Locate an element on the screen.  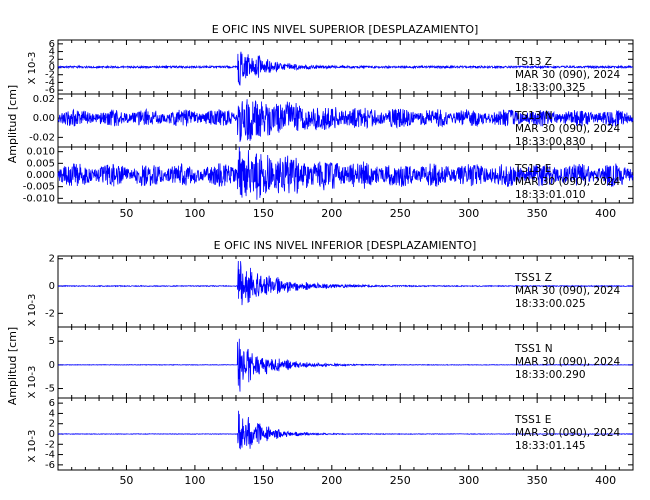
lower-e-scale-label: X 10-3 is located at coordinates (32, 446).